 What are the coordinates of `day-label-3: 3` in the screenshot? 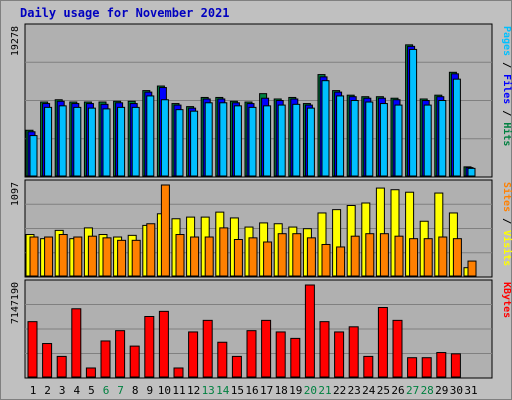 It's located at (62, 390).